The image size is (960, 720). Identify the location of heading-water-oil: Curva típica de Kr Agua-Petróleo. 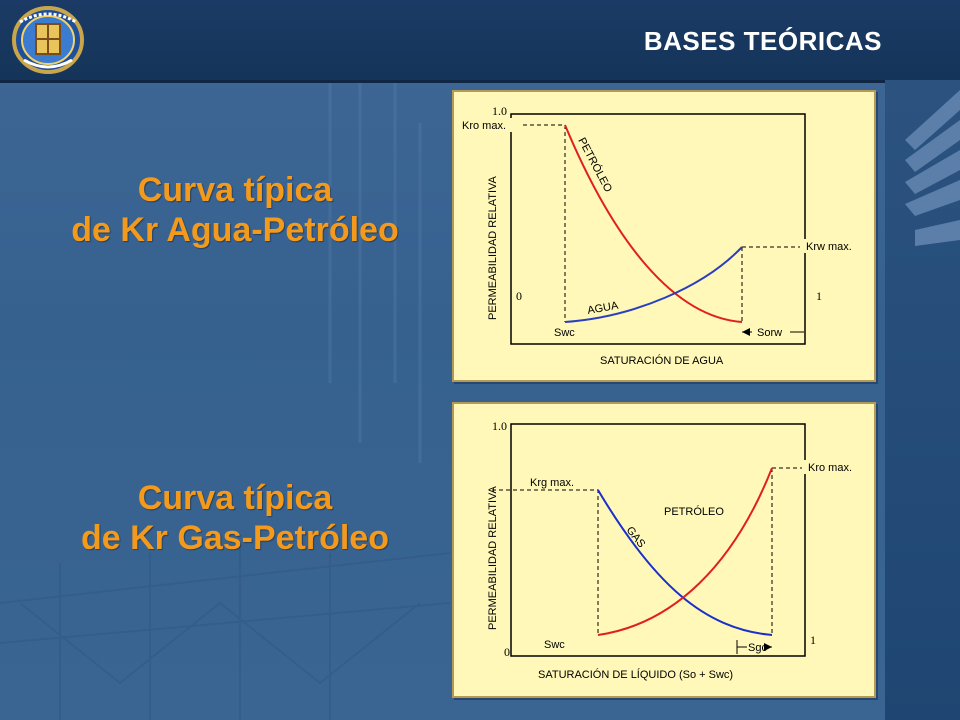
(235, 210).